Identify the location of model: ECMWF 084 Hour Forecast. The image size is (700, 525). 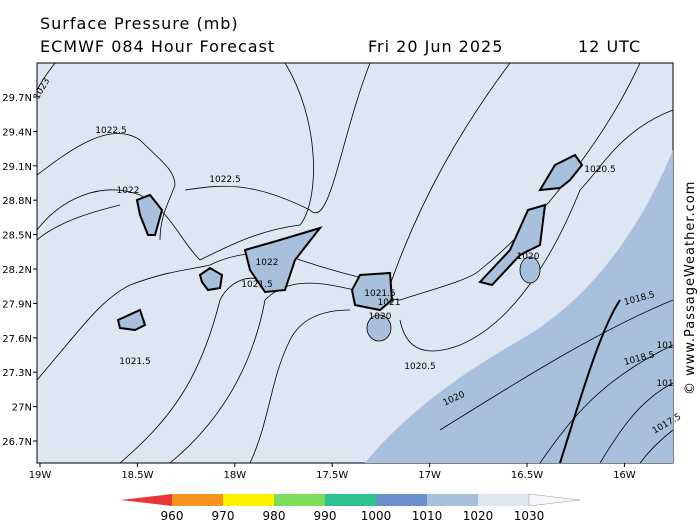
(157, 46).